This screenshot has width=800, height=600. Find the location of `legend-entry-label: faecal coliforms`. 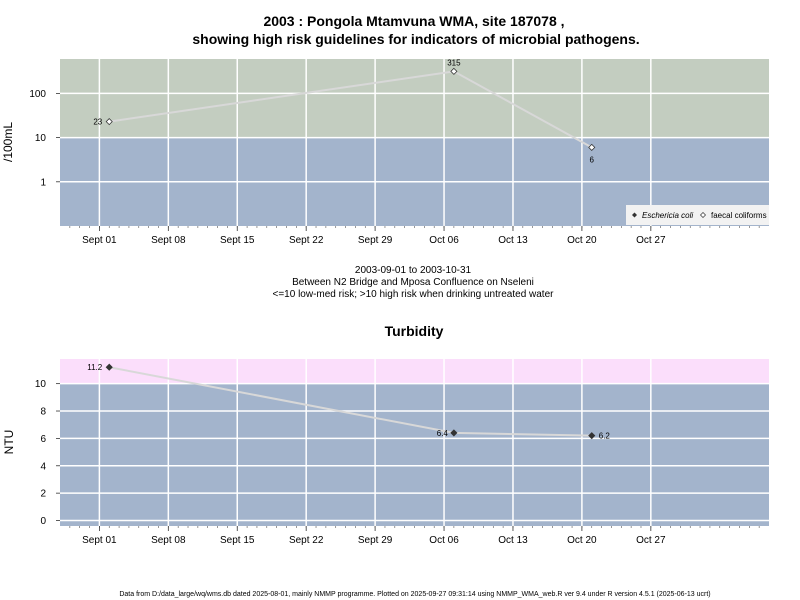

legend-entry-label: faecal coliforms is located at coordinates (739, 215).